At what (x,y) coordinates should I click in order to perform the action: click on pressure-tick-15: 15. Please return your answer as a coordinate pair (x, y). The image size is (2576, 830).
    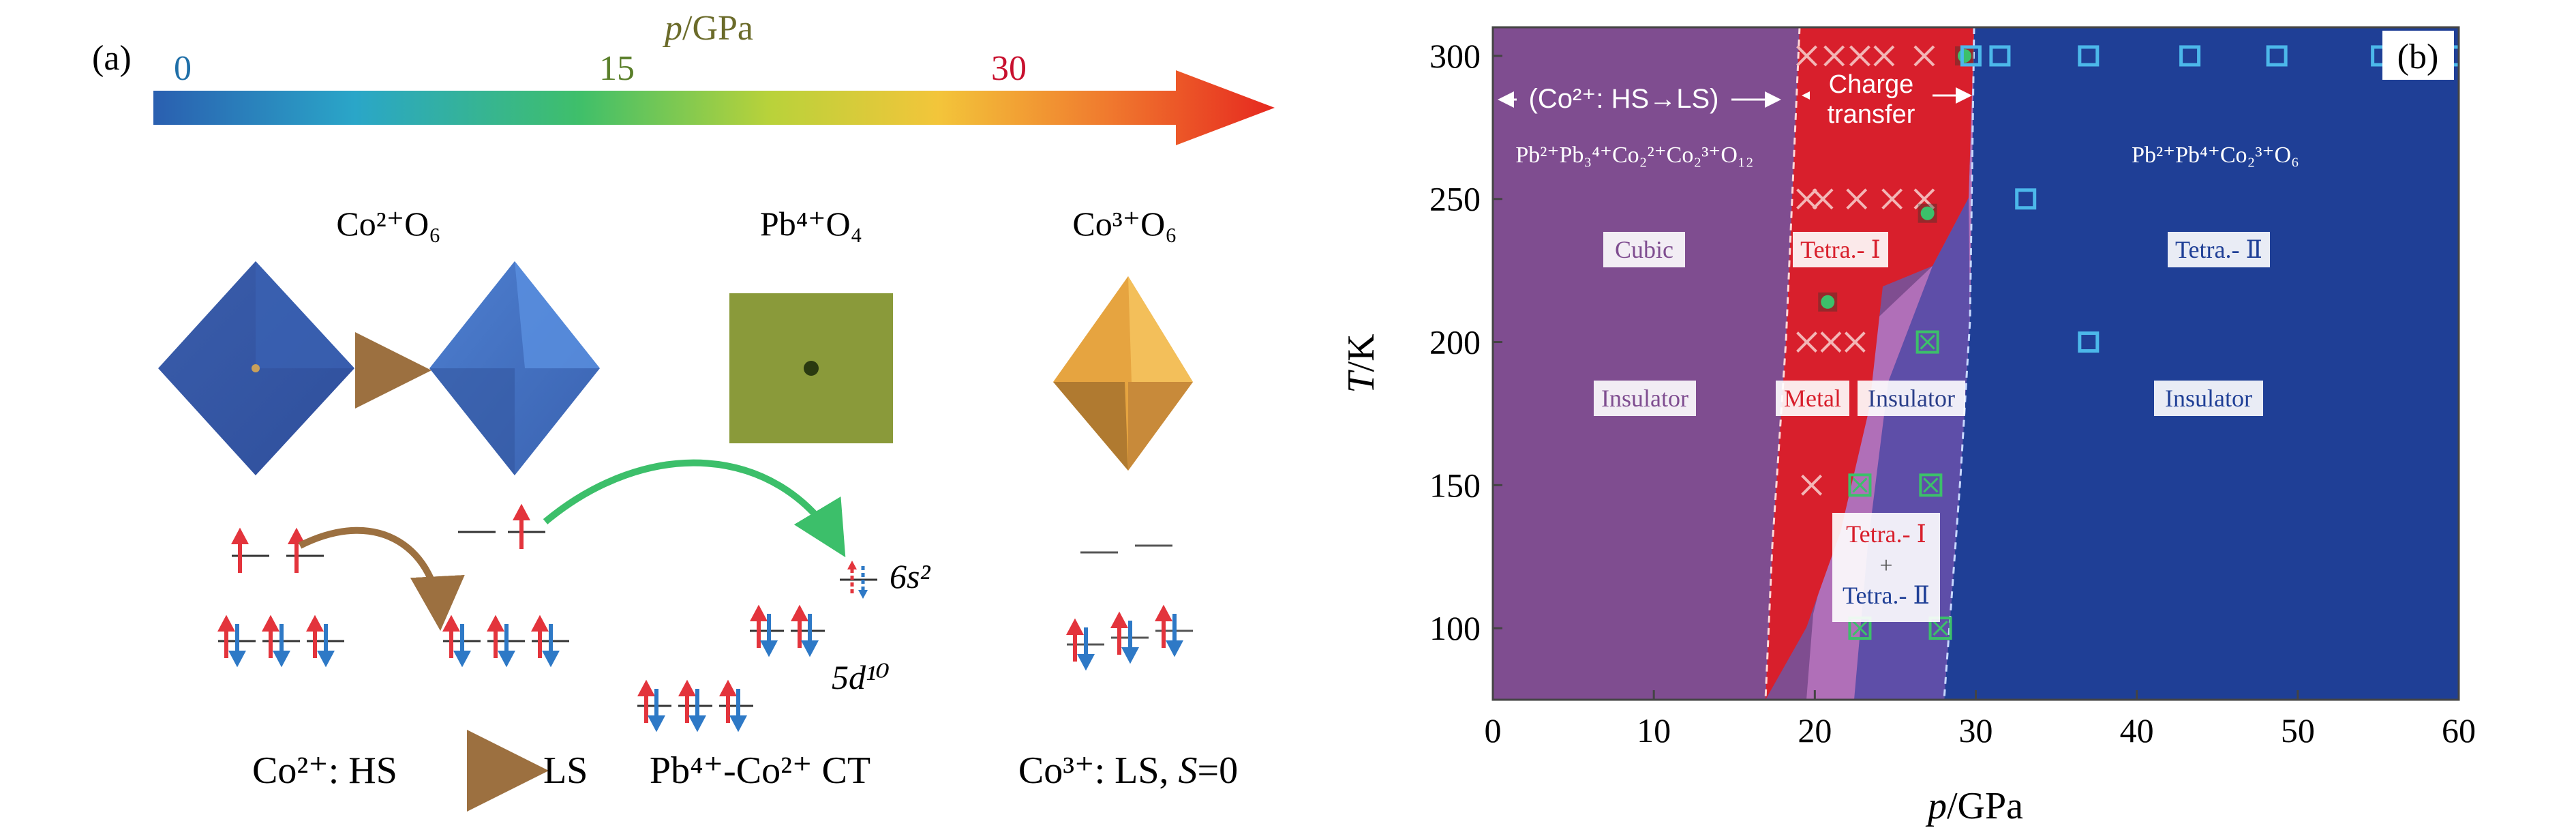
    Looking at the image, I should click on (617, 69).